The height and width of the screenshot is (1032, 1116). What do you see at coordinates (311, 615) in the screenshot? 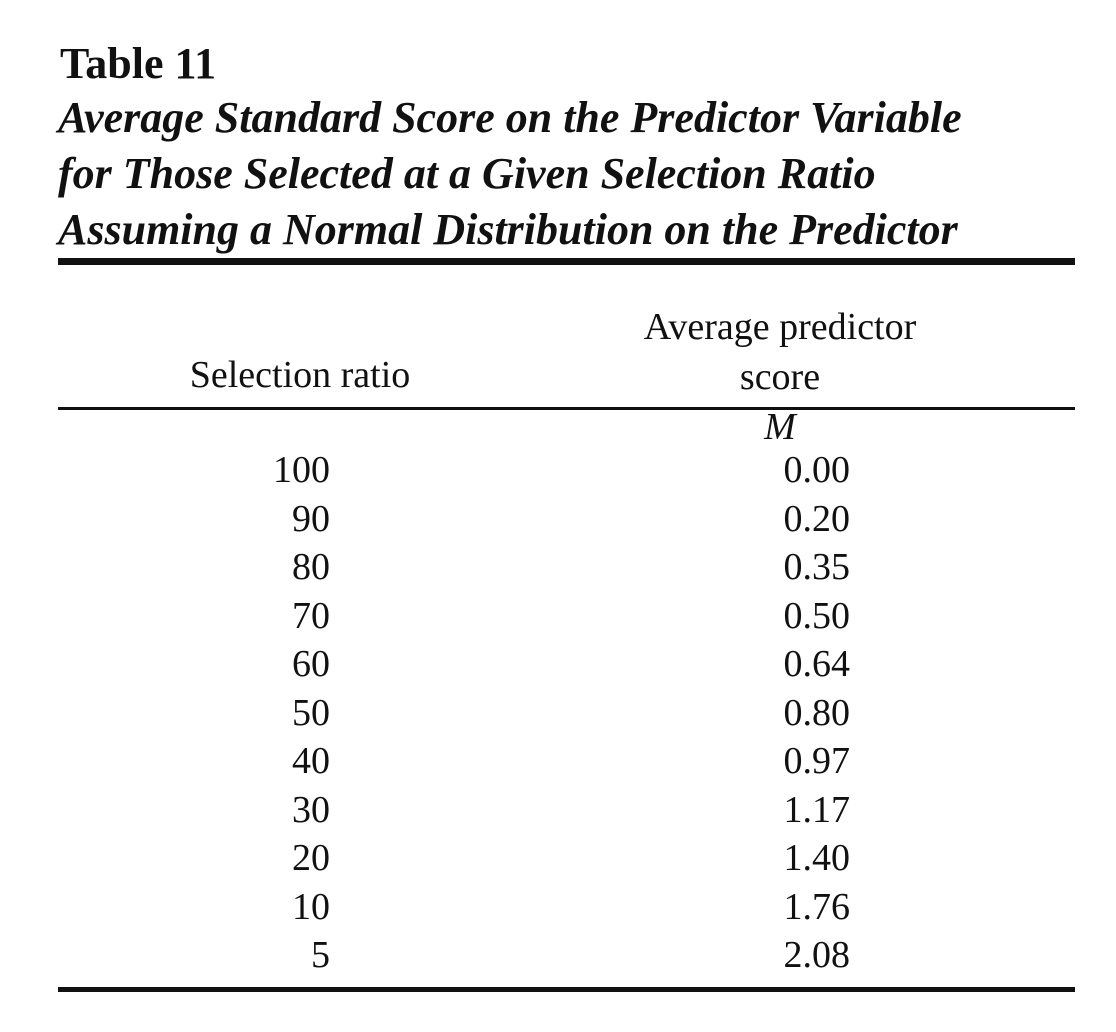
I see `selection-ratio-cell: 70` at bounding box center [311, 615].